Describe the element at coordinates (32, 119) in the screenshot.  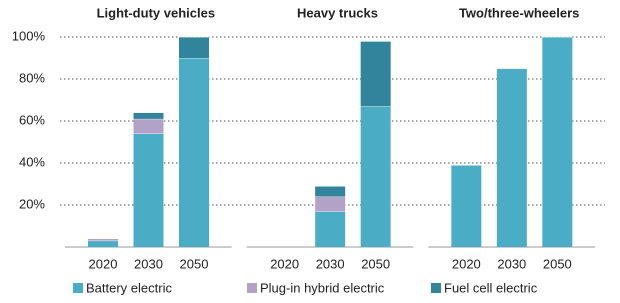
I see `y-tick-label: 60%` at that location.